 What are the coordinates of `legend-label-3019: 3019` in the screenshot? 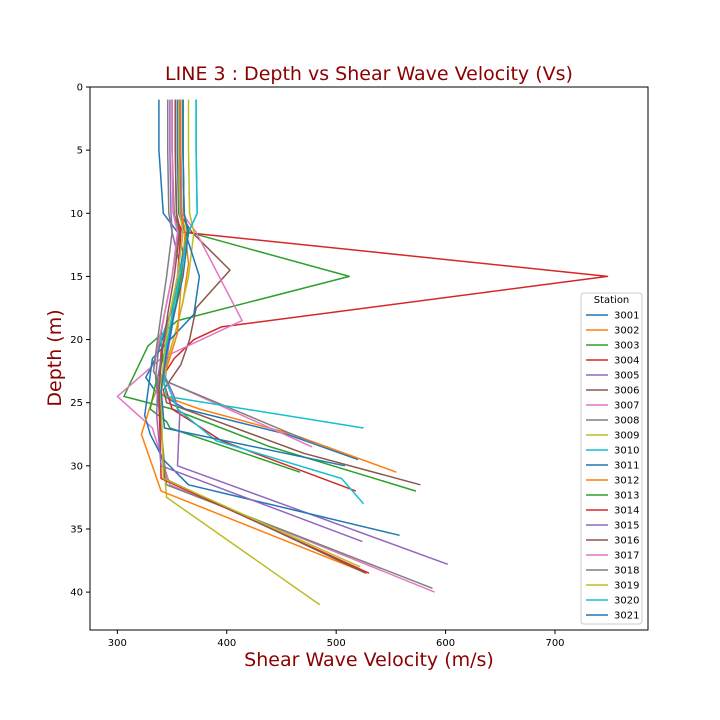 It's located at (626, 586).